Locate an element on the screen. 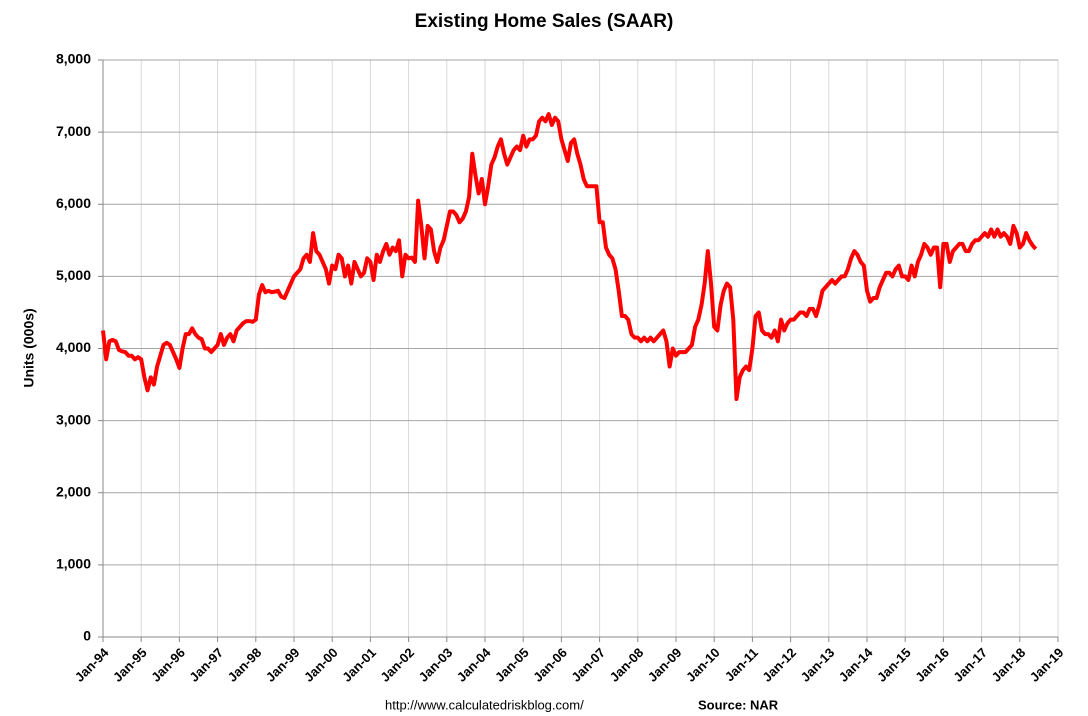 The width and height of the screenshot is (1088, 716). x-tick-label: Jan-12 is located at coordinates (779, 665).